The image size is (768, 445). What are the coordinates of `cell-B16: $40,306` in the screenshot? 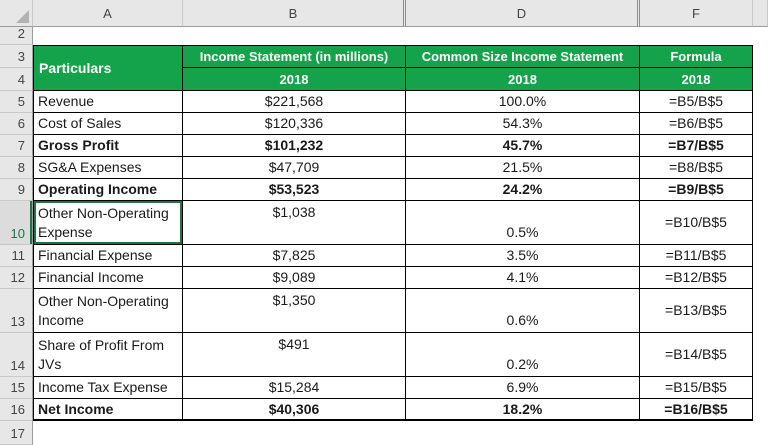 It's located at (294, 410).